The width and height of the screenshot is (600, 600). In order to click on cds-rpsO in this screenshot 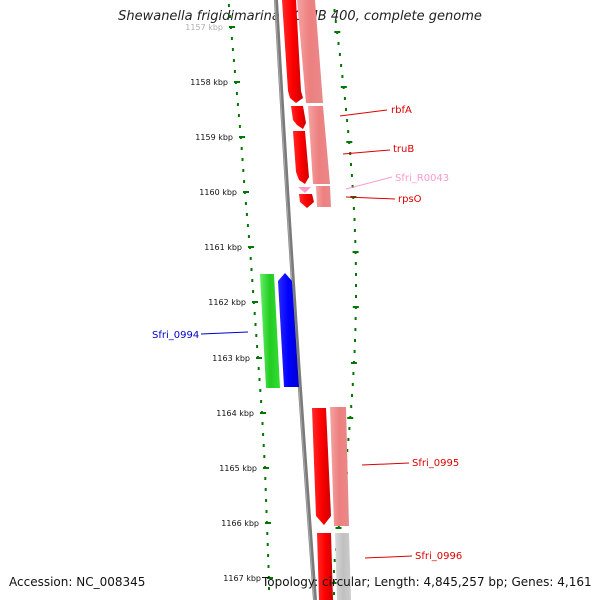, I will do `click(315, 197)`.